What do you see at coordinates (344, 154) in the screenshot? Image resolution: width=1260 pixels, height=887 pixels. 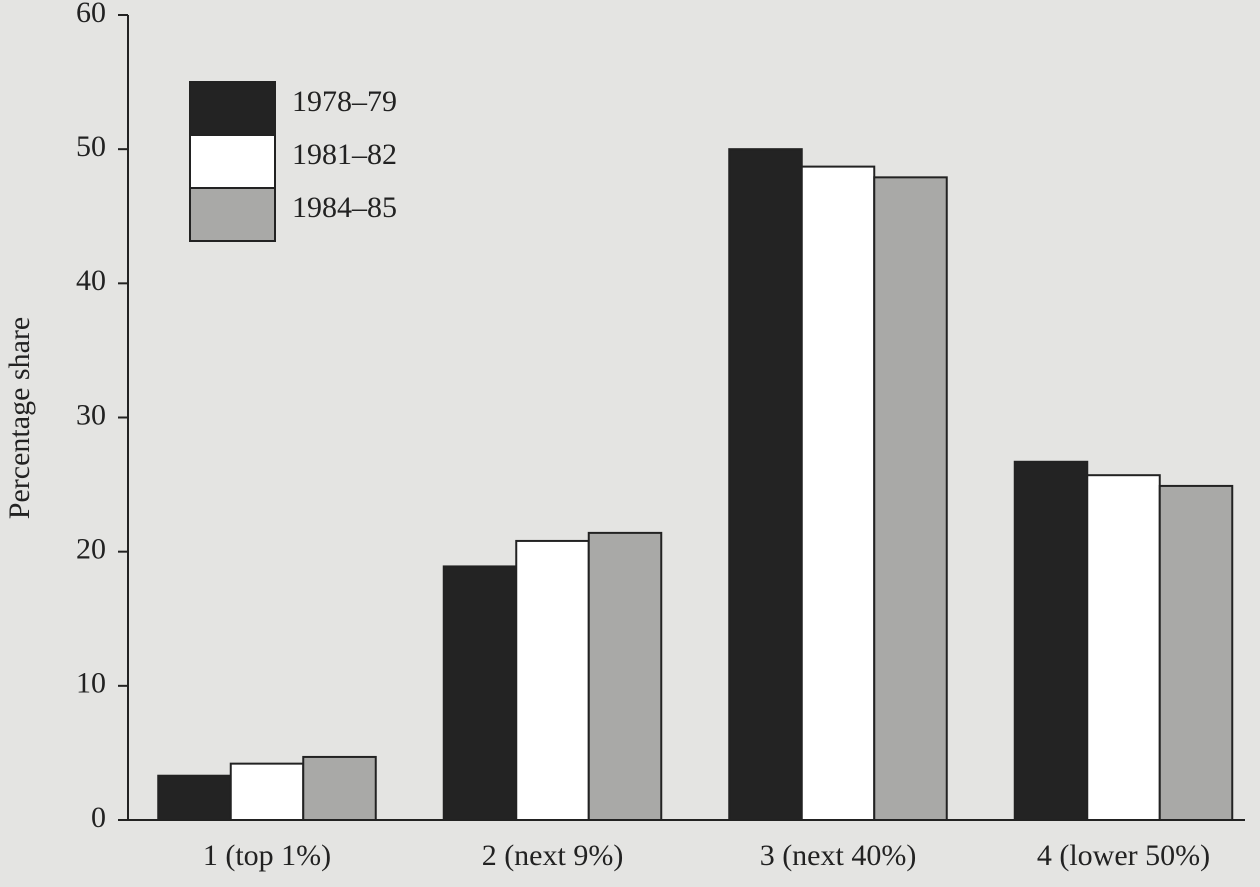 I see `legend-label: 1981–82` at bounding box center [344, 154].